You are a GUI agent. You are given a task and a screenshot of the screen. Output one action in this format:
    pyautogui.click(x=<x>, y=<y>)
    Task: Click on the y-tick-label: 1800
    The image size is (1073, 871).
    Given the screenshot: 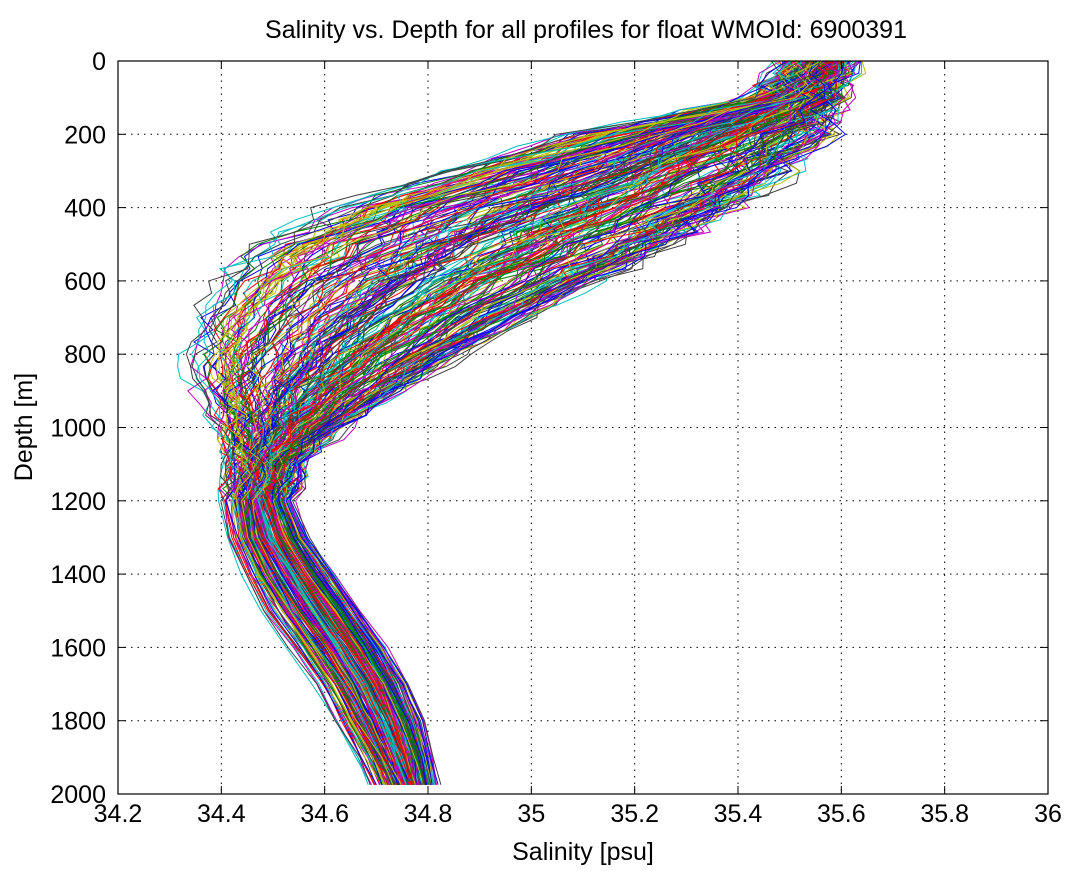 What is the action you would take?
    pyautogui.click(x=78, y=722)
    